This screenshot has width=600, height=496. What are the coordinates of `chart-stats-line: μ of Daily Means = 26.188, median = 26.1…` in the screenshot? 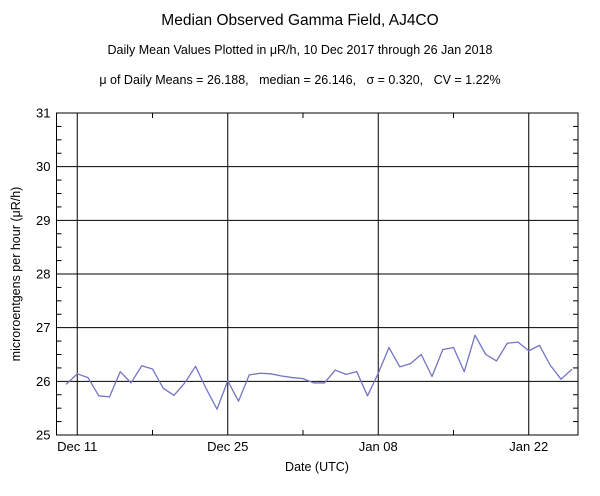 It's located at (299, 80).